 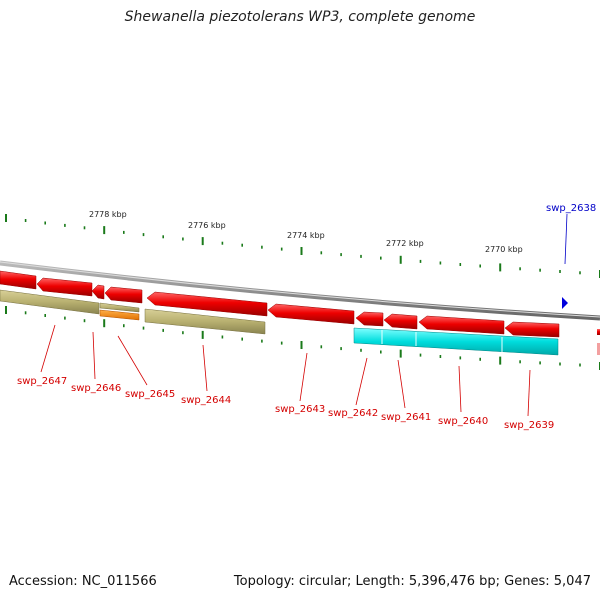 What do you see at coordinates (42, 381) in the screenshot?
I see `label-swp-2647: swp_2647` at bounding box center [42, 381].